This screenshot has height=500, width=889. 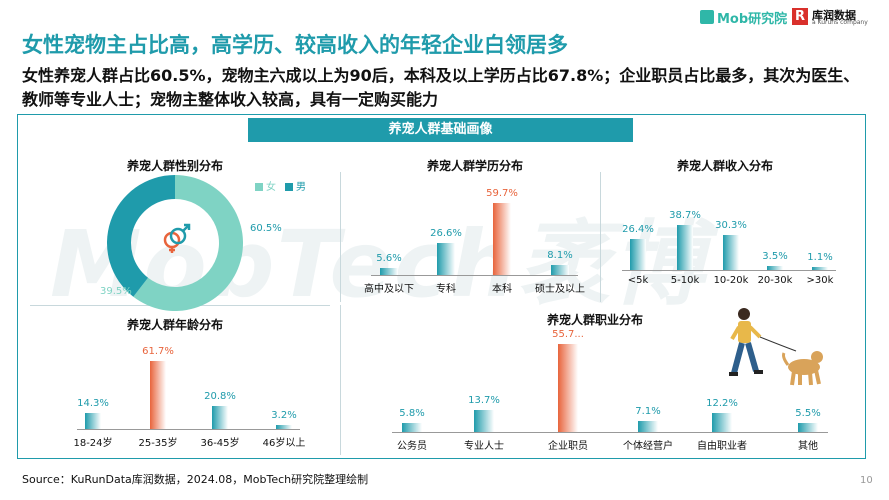 What do you see at coordinates (474, 166) in the screenshot?
I see `education-chart-title: 养宠人群学历分布` at bounding box center [474, 166].